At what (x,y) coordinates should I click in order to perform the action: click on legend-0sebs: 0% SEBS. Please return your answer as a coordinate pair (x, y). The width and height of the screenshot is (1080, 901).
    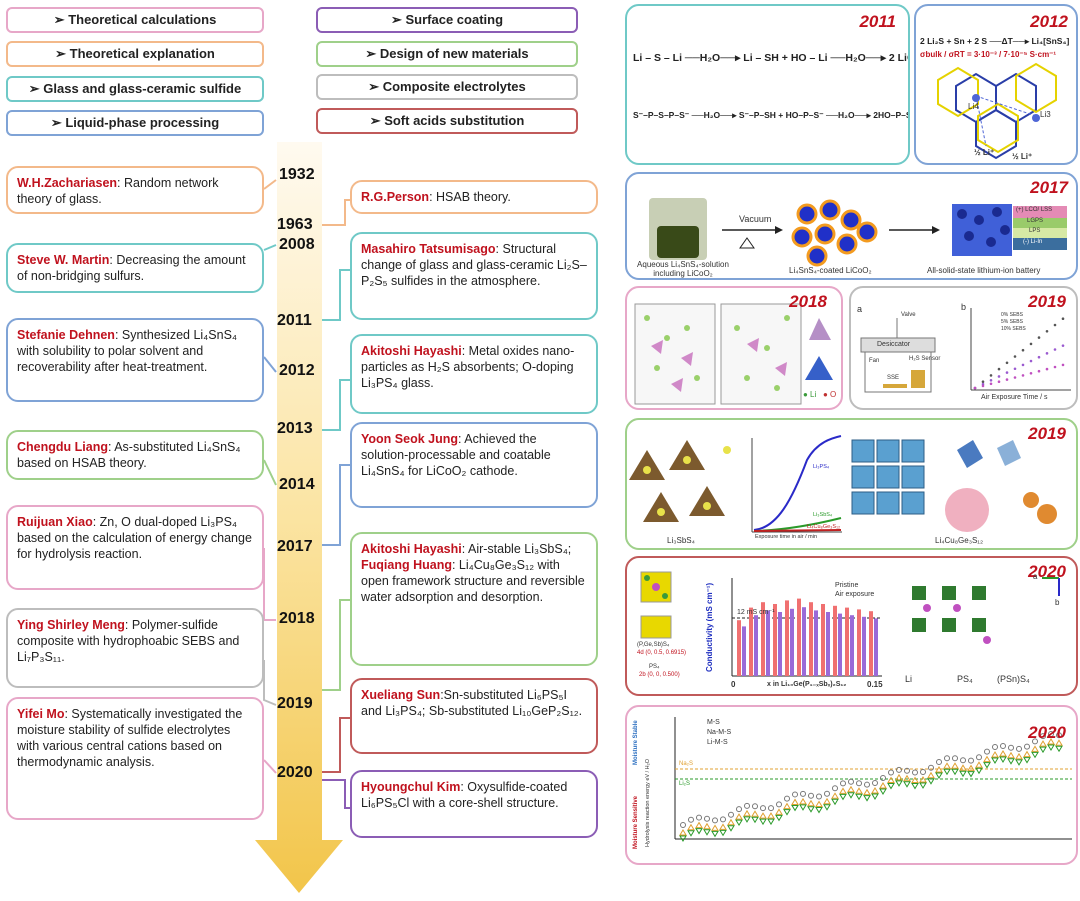
    Looking at the image, I should click on (1012, 315).